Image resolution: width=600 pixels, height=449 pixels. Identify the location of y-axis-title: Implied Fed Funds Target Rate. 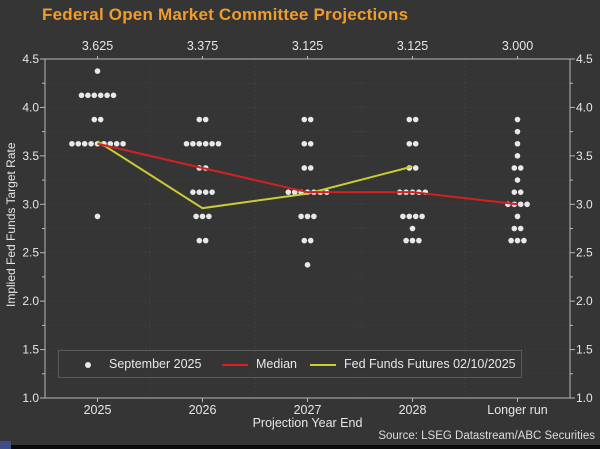
(11, 225).